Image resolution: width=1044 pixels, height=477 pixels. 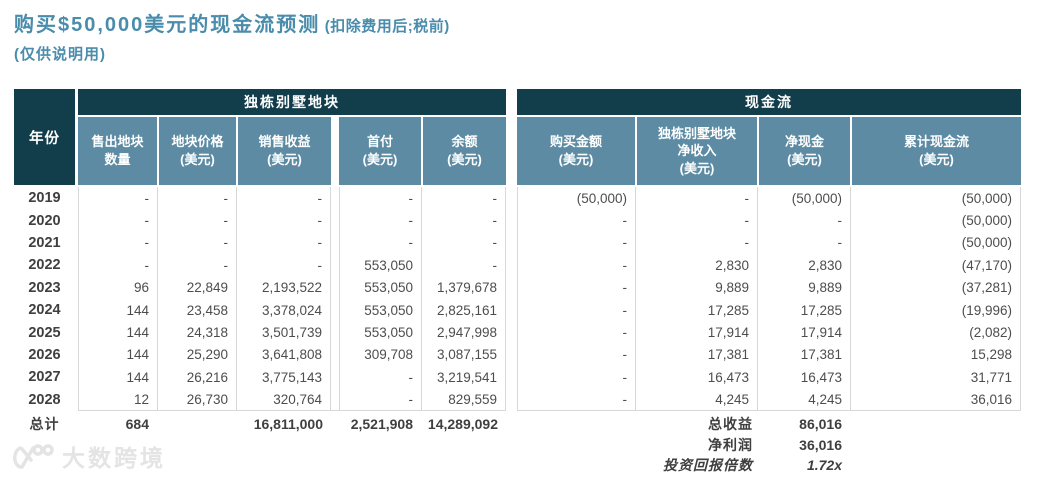 What do you see at coordinates (820, 423) in the screenshot?
I see `total-return-value: 86,016` at bounding box center [820, 423].